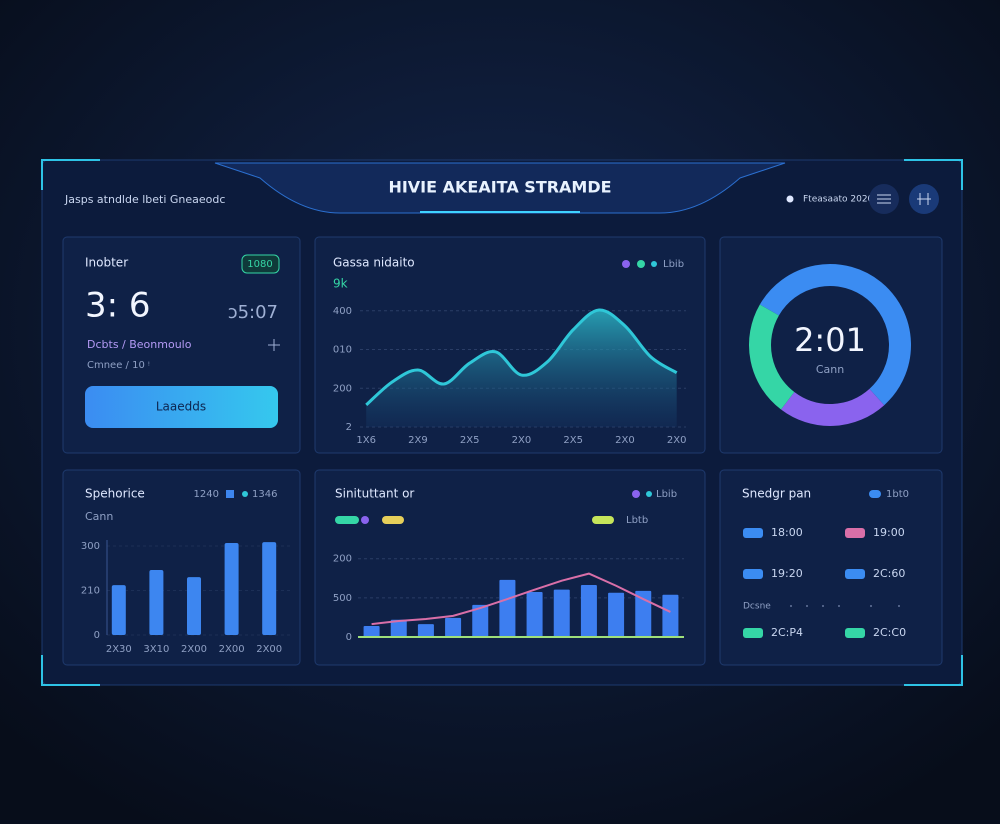 The height and width of the screenshot is (824, 1000). I want to click on list-note: Dcsne, so click(757, 607).